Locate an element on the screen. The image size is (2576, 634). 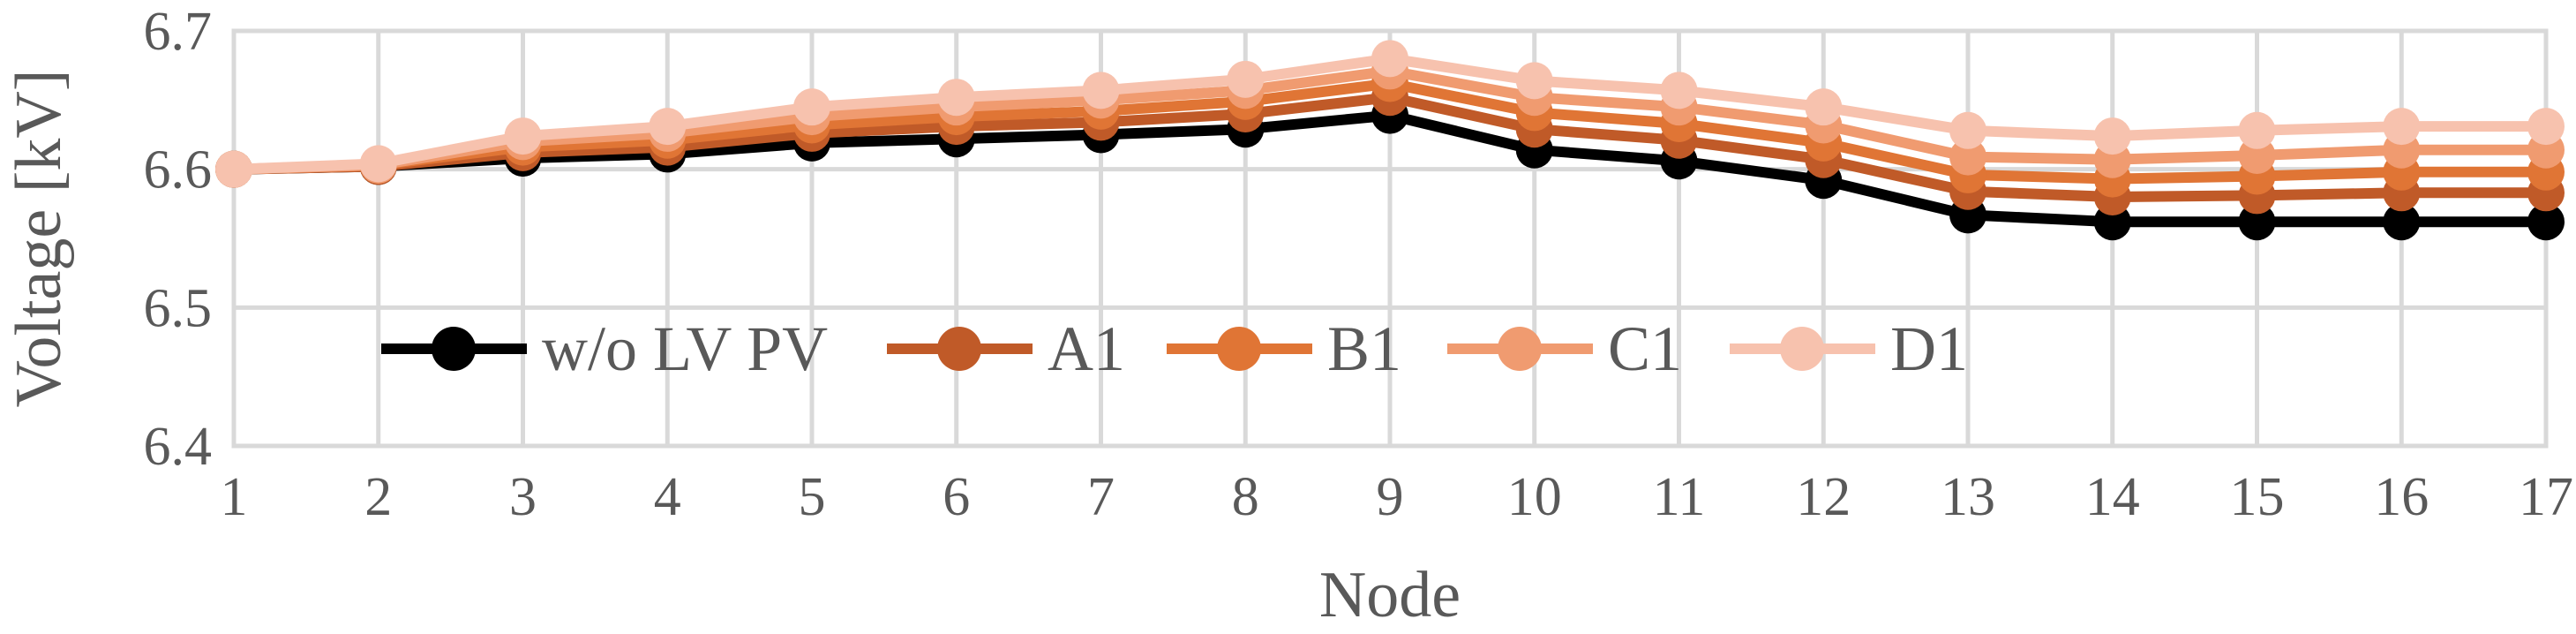
legend-label: D1 is located at coordinates (1929, 348).